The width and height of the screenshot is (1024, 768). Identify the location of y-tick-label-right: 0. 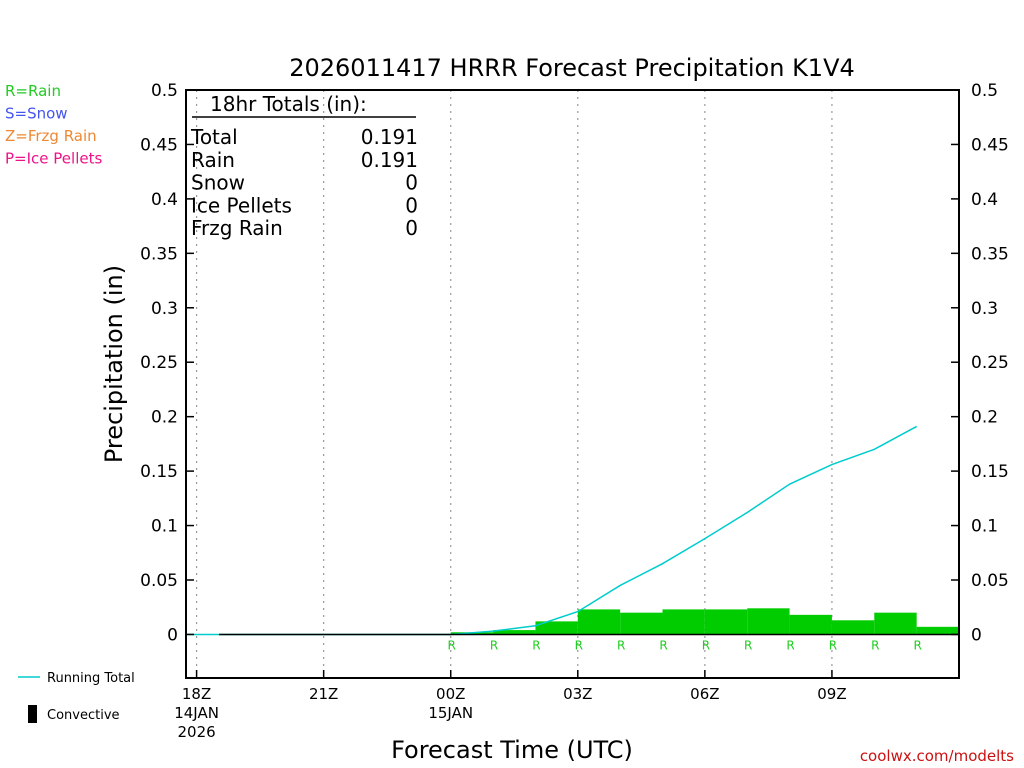
(976, 635).